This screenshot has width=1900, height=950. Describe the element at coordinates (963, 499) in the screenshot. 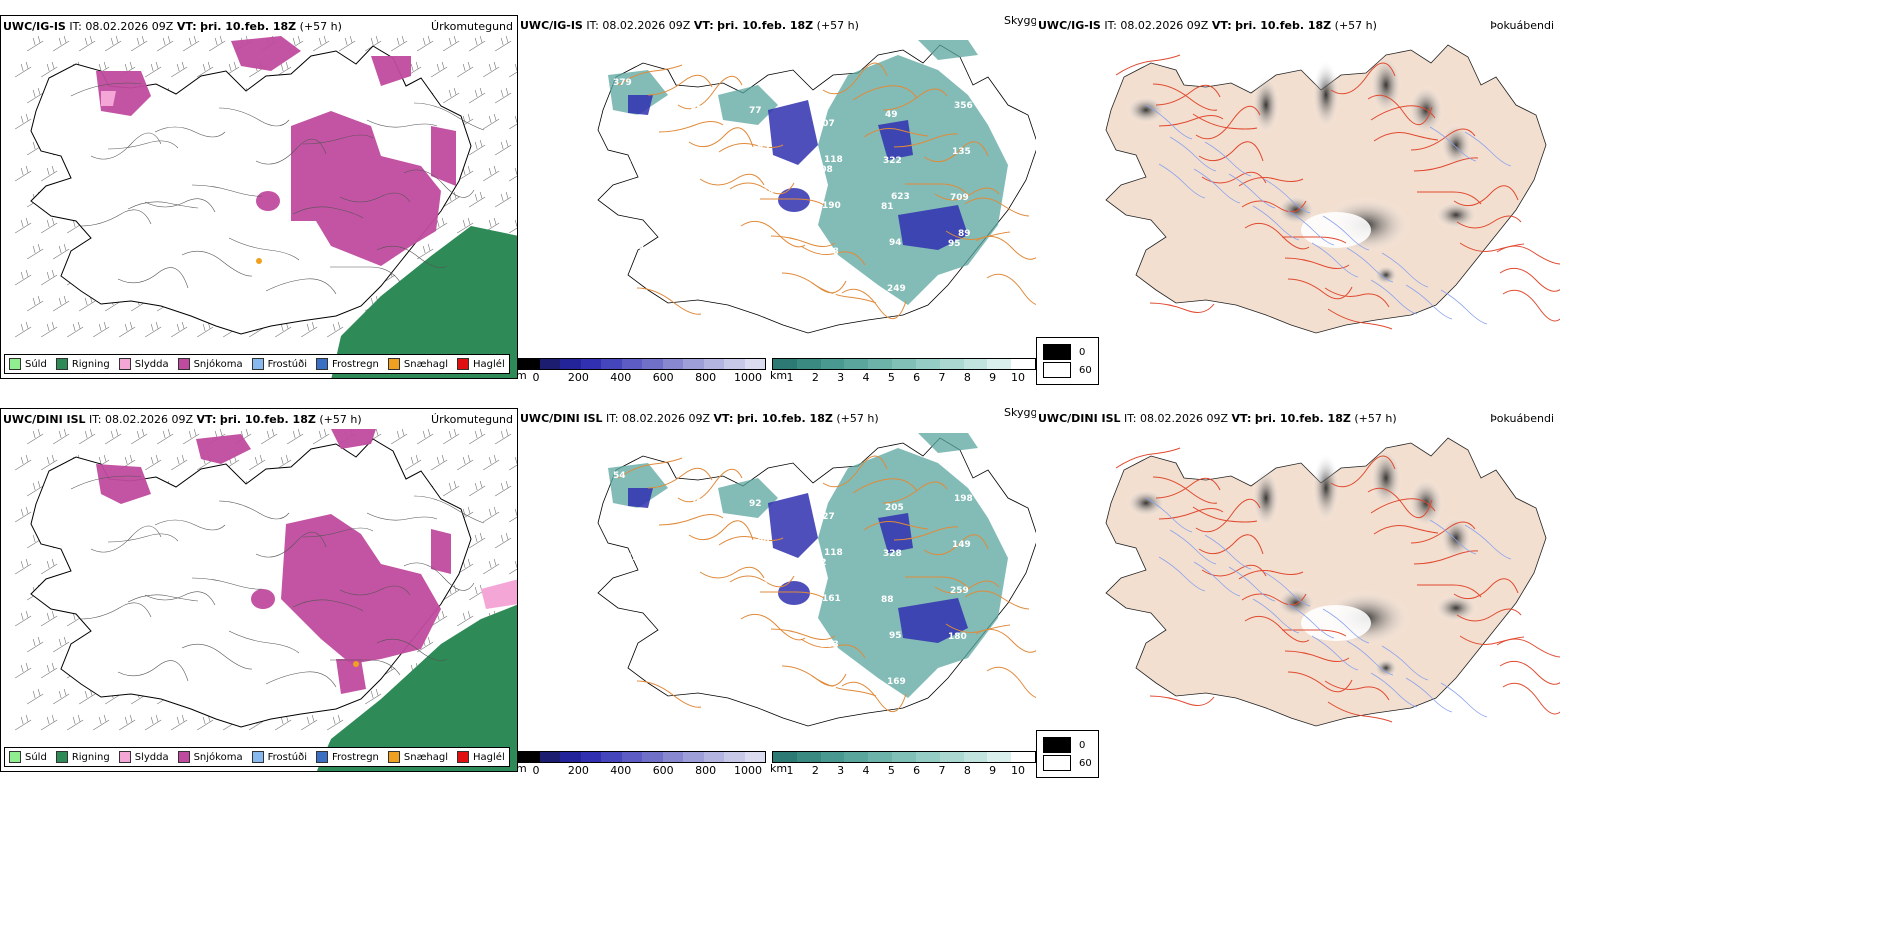

I see `cloudbase-label: 198` at that location.